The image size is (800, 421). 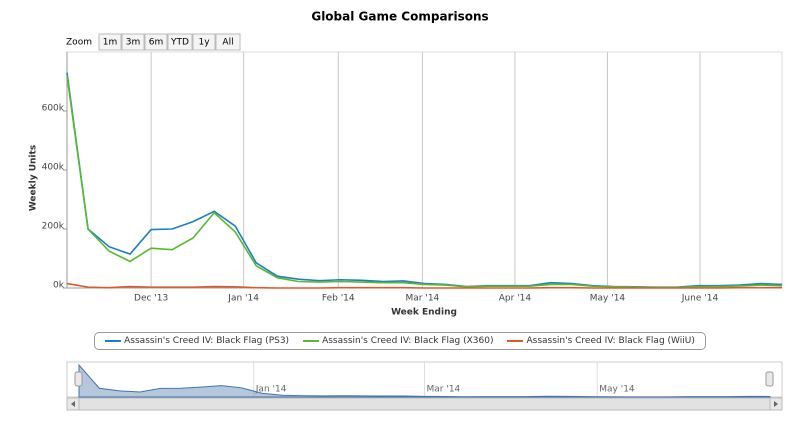 I want to click on legend-item: Assassin's Creed IV: Black Flag (X360), so click(x=398, y=341).